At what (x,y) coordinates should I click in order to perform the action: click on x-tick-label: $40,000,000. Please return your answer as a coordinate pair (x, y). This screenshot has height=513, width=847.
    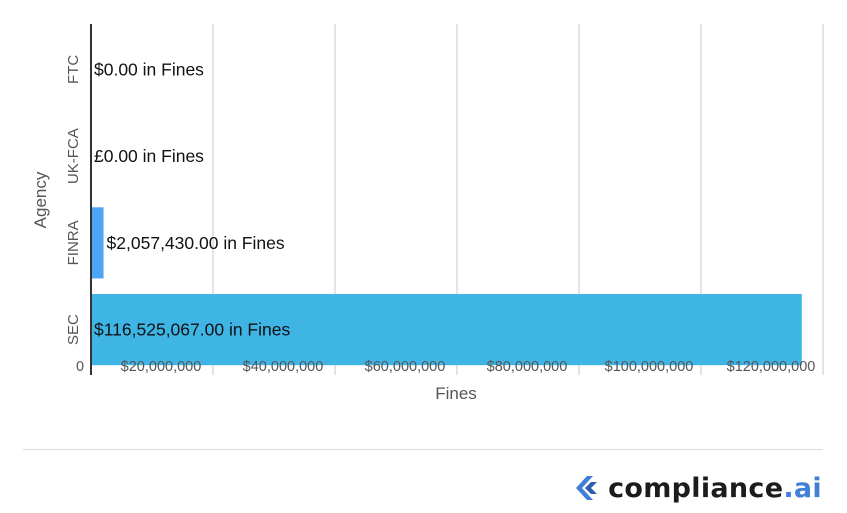
    Looking at the image, I should click on (283, 367).